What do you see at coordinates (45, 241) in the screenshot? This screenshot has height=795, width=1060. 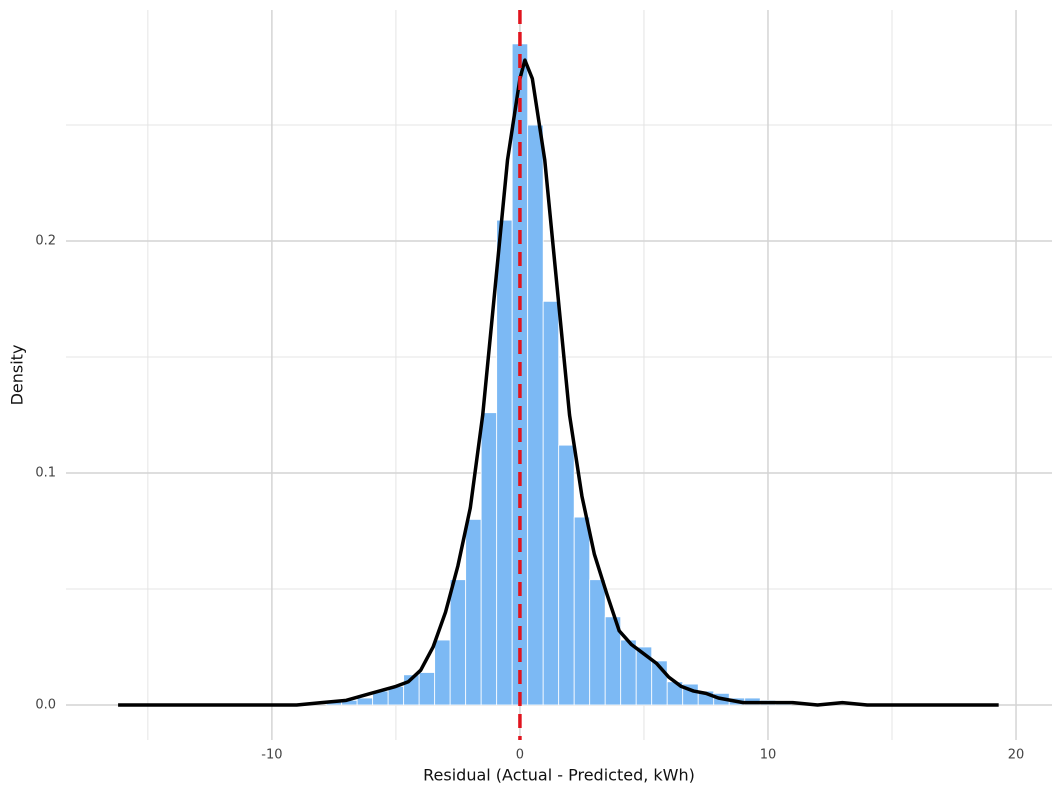 I see `y-tick-label: 0.2` at bounding box center [45, 241].